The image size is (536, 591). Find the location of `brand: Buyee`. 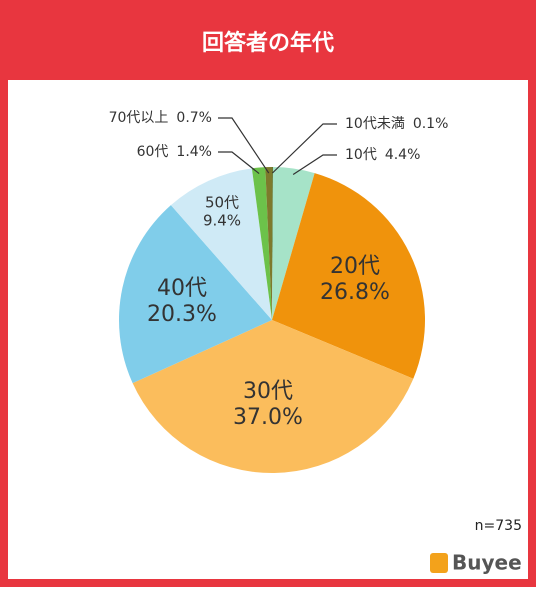

brand: Buyee is located at coordinates (487, 563).